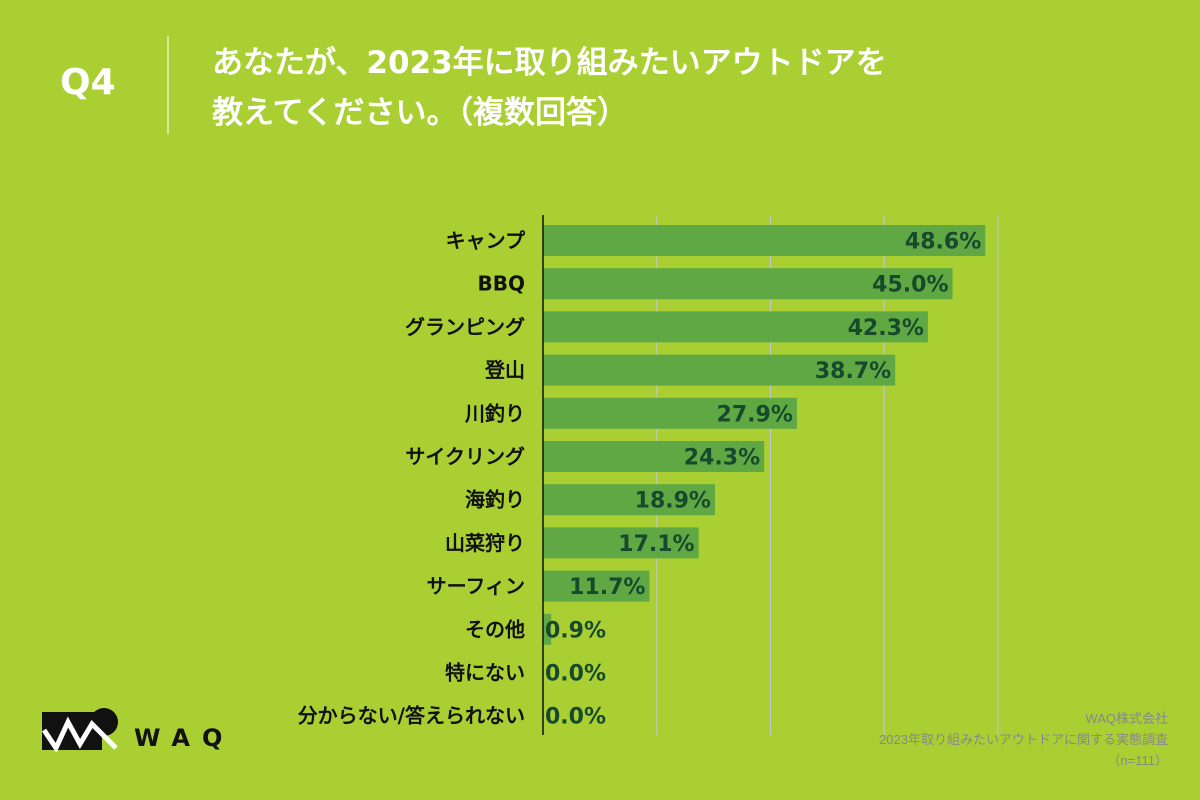 This screenshot has height=800, width=1200. What do you see at coordinates (476, 586) in the screenshot?
I see `category-label: サーフィン` at bounding box center [476, 586].